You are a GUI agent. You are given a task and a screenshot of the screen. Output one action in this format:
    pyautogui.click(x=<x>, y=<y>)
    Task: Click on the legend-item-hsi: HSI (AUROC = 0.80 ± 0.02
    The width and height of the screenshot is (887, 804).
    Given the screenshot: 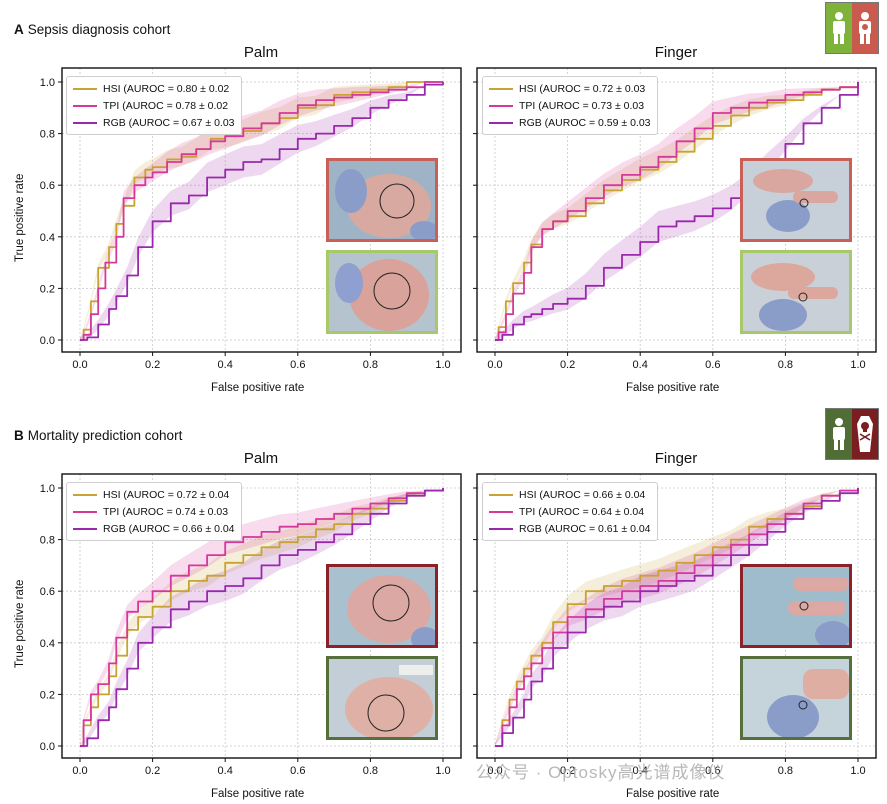 What is the action you would take?
    pyautogui.click(x=154, y=88)
    